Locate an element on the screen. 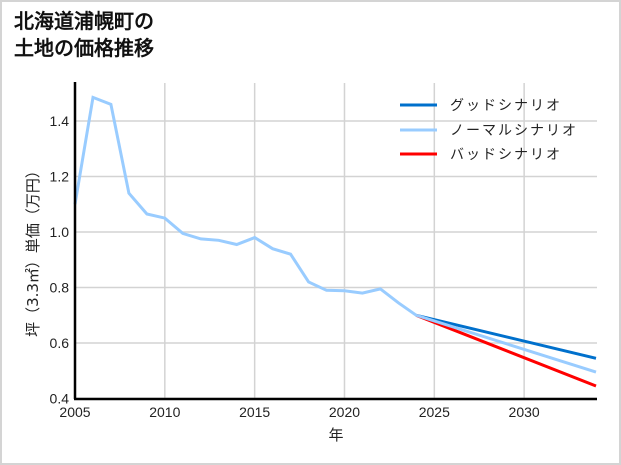  chart-title: 北海道浦幌町の 土地の価格推移 is located at coordinates (84, 35).